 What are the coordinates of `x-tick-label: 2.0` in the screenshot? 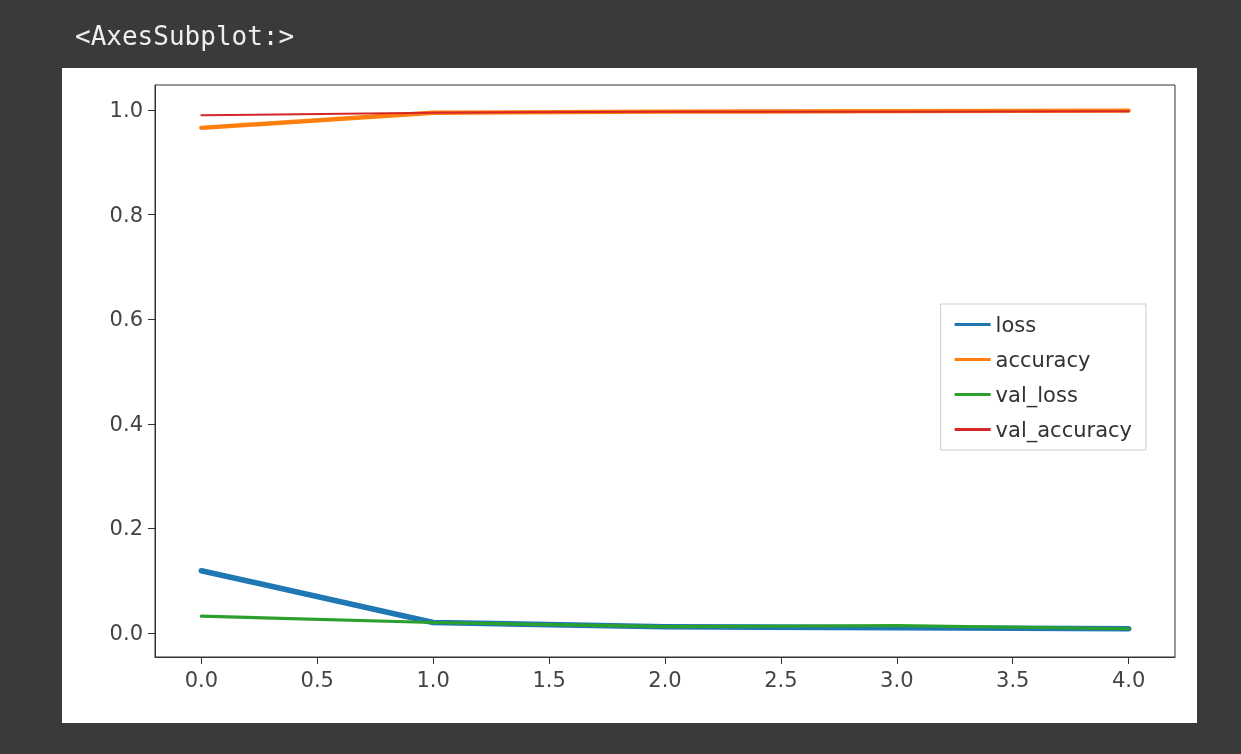 It's located at (665, 679).